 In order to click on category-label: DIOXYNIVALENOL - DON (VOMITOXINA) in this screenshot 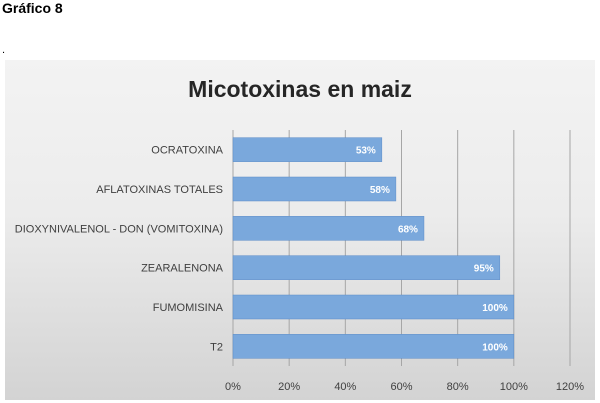, I will do `click(119, 229)`.